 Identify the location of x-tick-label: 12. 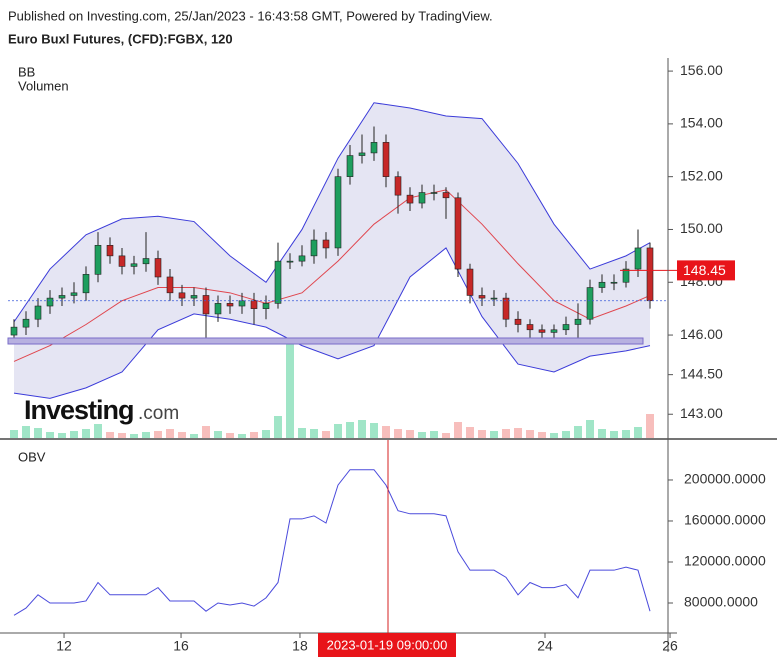
(64, 646).